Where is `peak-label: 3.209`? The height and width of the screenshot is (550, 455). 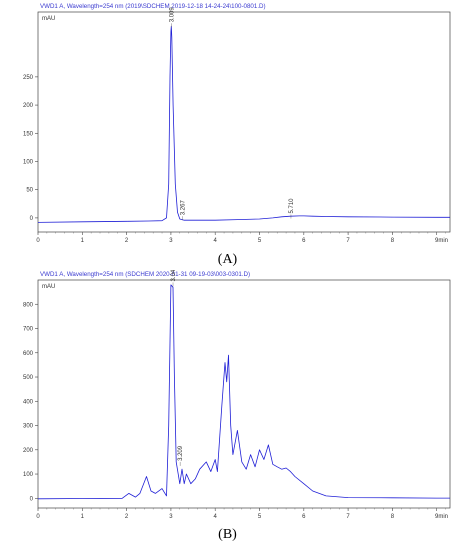
peak-label: 3.209 is located at coordinates (181, 453).